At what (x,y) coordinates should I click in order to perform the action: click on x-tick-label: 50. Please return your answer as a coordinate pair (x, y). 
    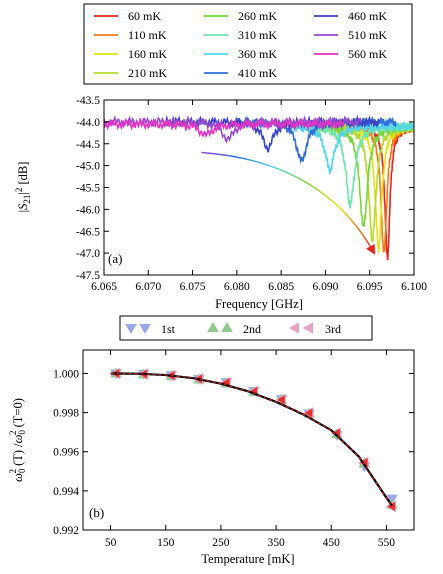
    Looking at the image, I should click on (111, 543).